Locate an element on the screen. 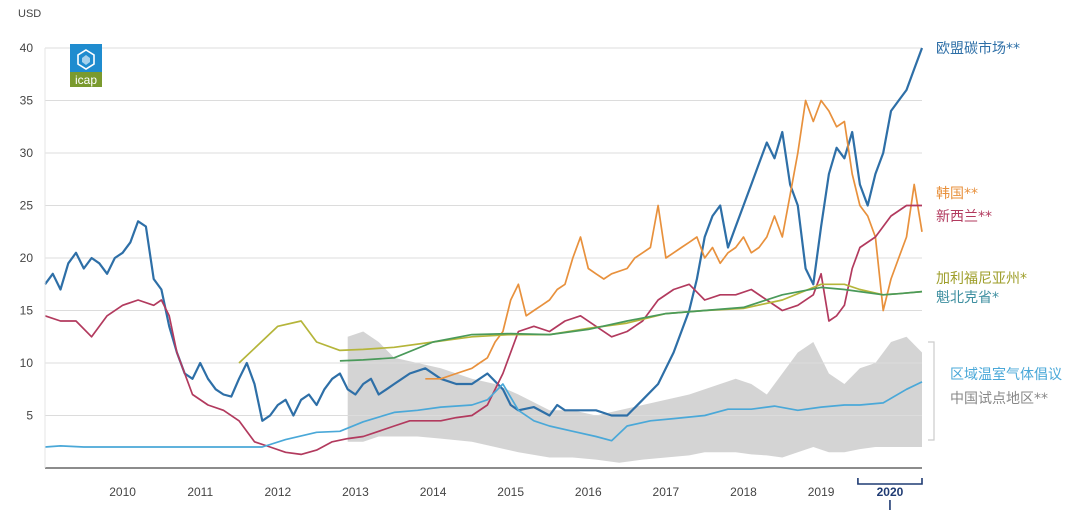 Image resolution: width=1080 pixels, height=510 pixels. y-unit-label: USD is located at coordinates (29, 14).